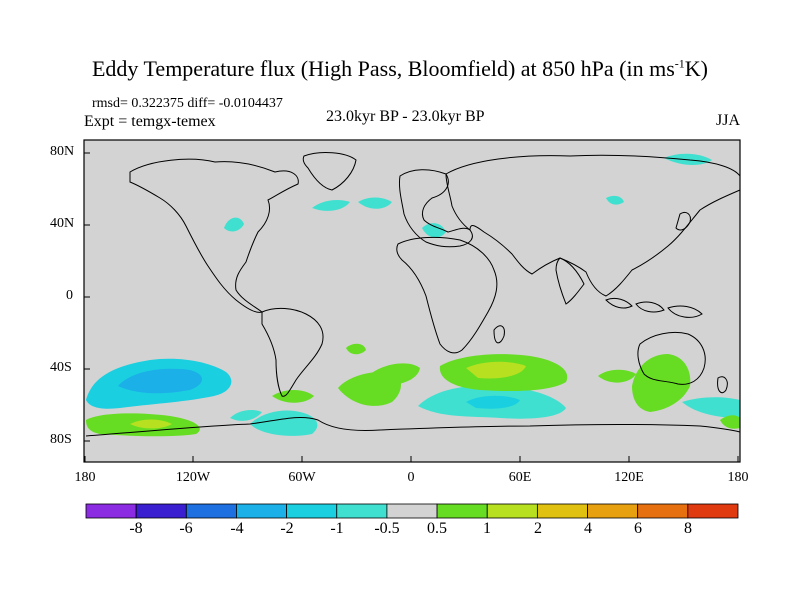  What do you see at coordinates (679, 63) in the screenshot?
I see `title-exponent: -1` at bounding box center [679, 63].